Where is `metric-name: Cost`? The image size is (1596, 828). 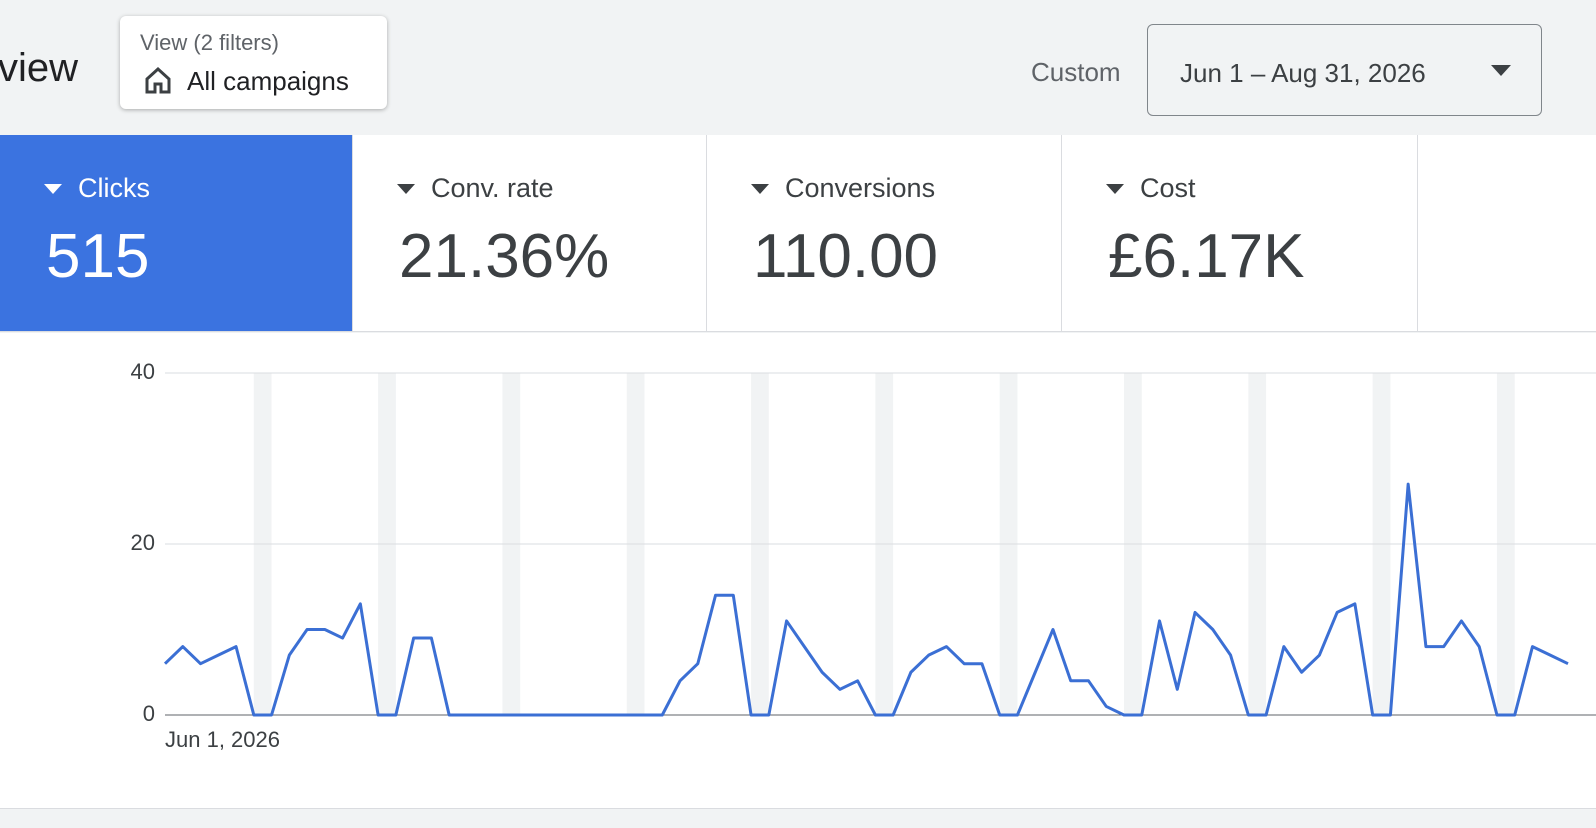 metric-name: Cost is located at coordinates (1168, 188).